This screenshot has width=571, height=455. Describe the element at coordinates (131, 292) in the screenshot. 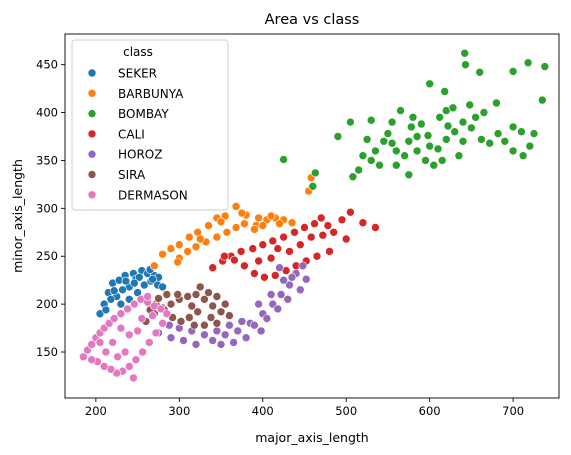

I see `series-seker` at that location.